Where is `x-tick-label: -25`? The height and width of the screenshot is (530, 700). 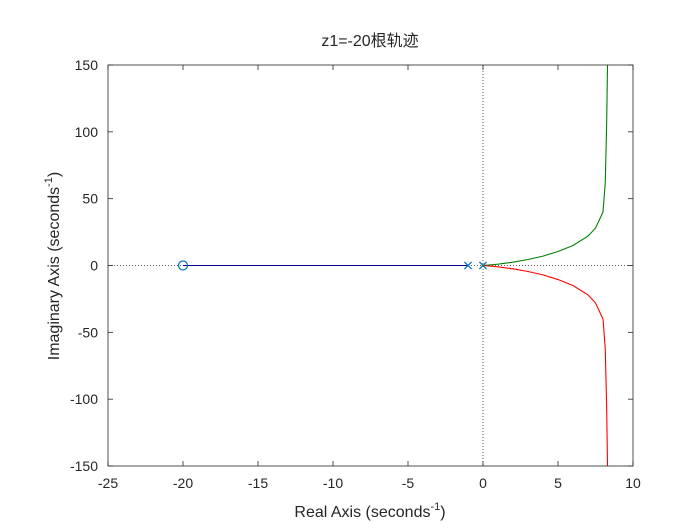 x-tick-label: -25 is located at coordinates (108, 483).